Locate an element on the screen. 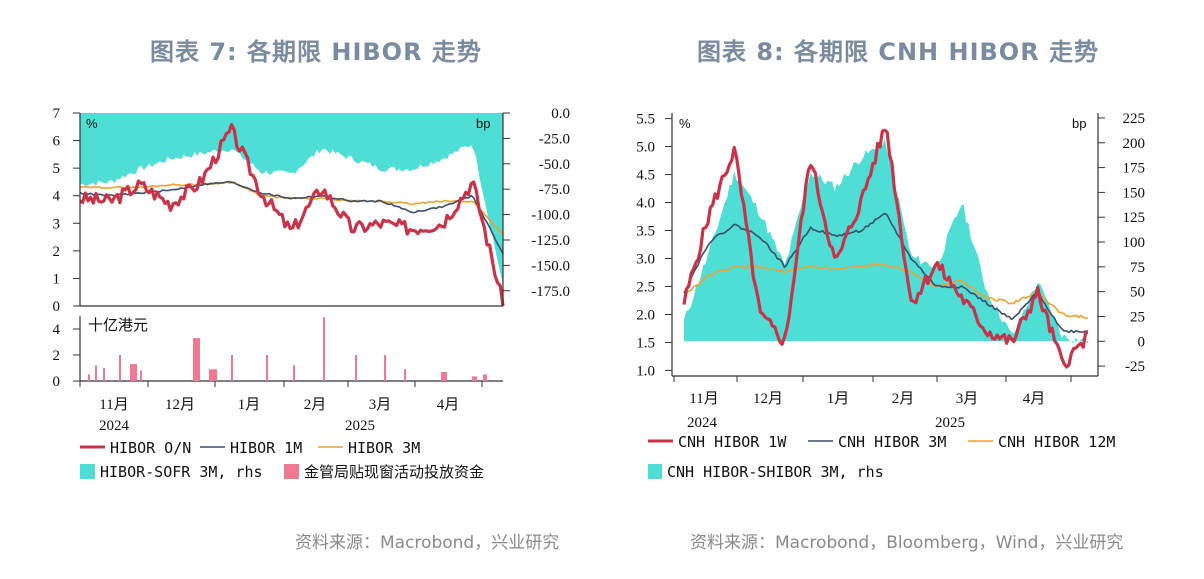  left-tick: 5.0 is located at coordinates (645, 148).